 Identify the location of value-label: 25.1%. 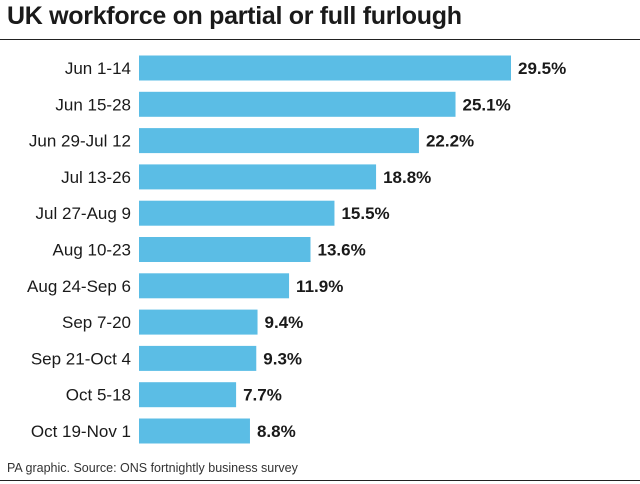
(487, 104).